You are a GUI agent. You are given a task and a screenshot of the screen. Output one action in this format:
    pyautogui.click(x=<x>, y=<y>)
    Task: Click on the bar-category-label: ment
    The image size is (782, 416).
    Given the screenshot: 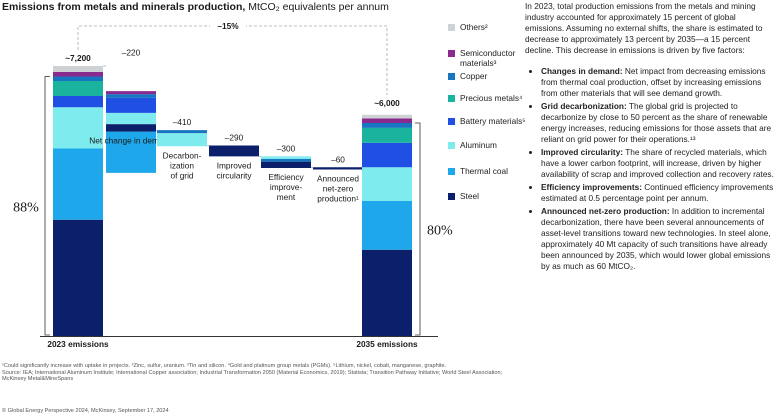 What is the action you would take?
    pyautogui.click(x=286, y=197)
    